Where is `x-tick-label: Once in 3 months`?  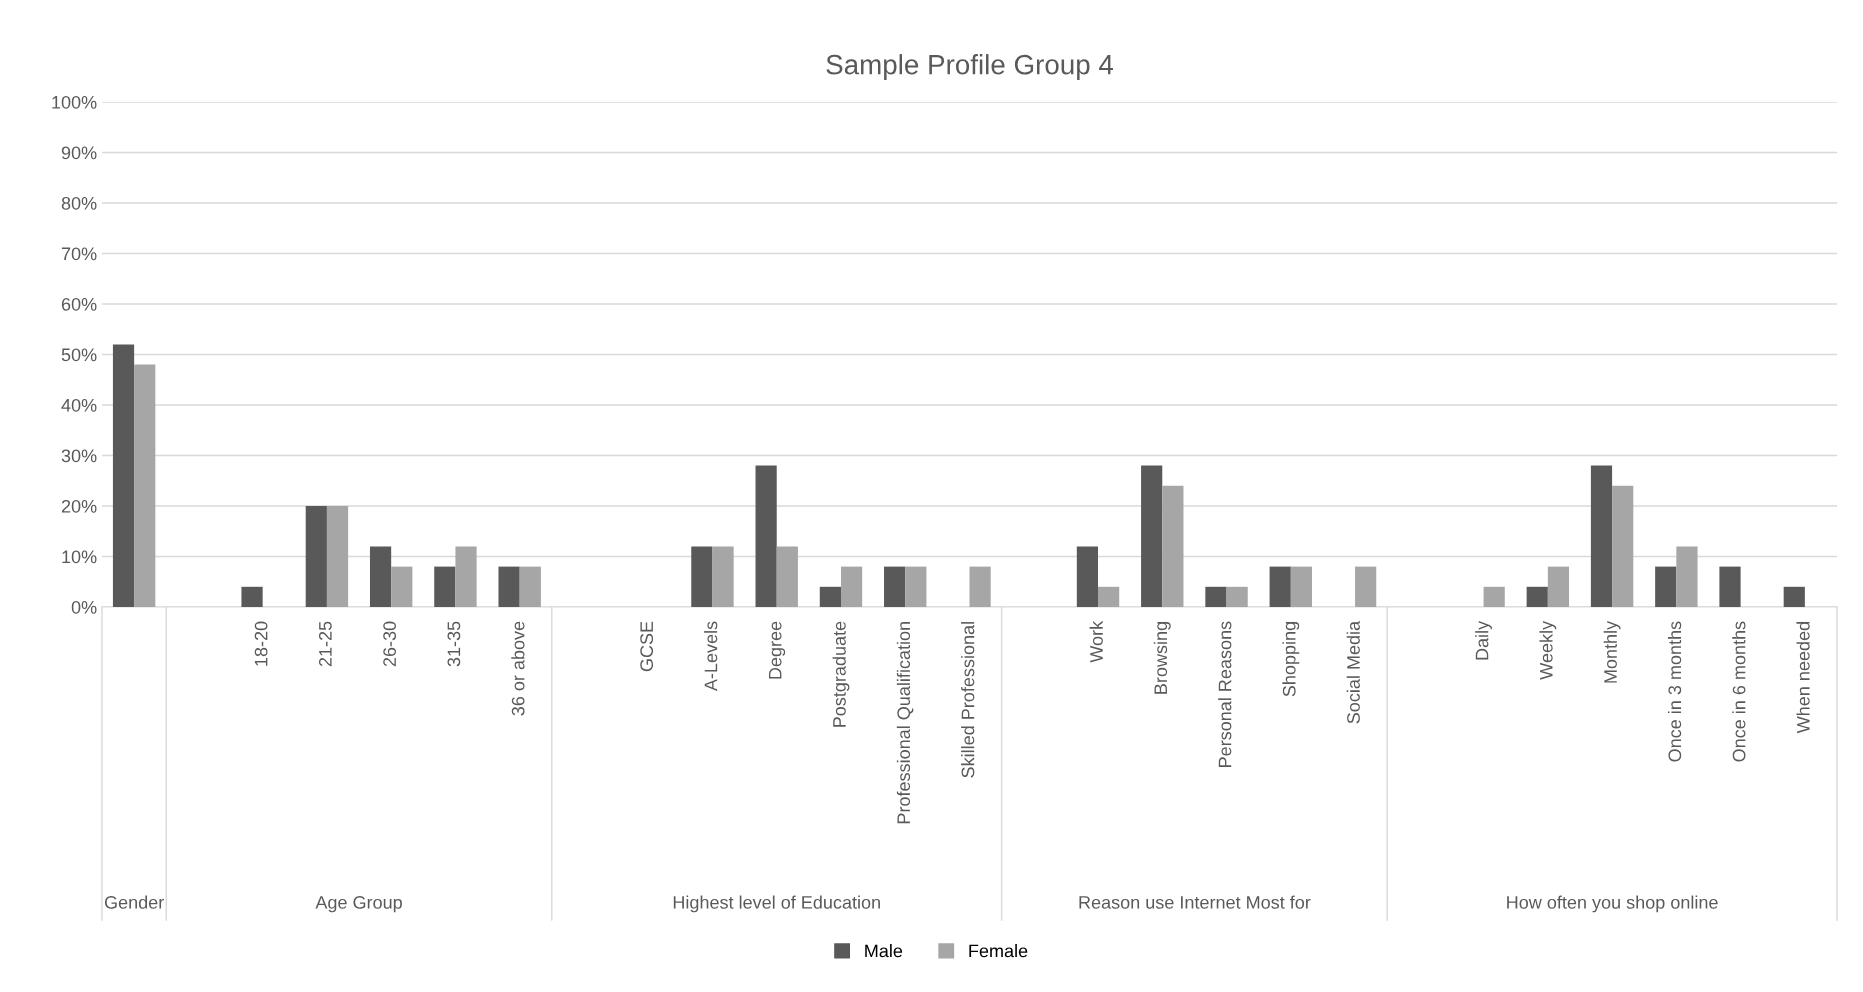 x-tick-label: Once in 3 months is located at coordinates (1674, 691).